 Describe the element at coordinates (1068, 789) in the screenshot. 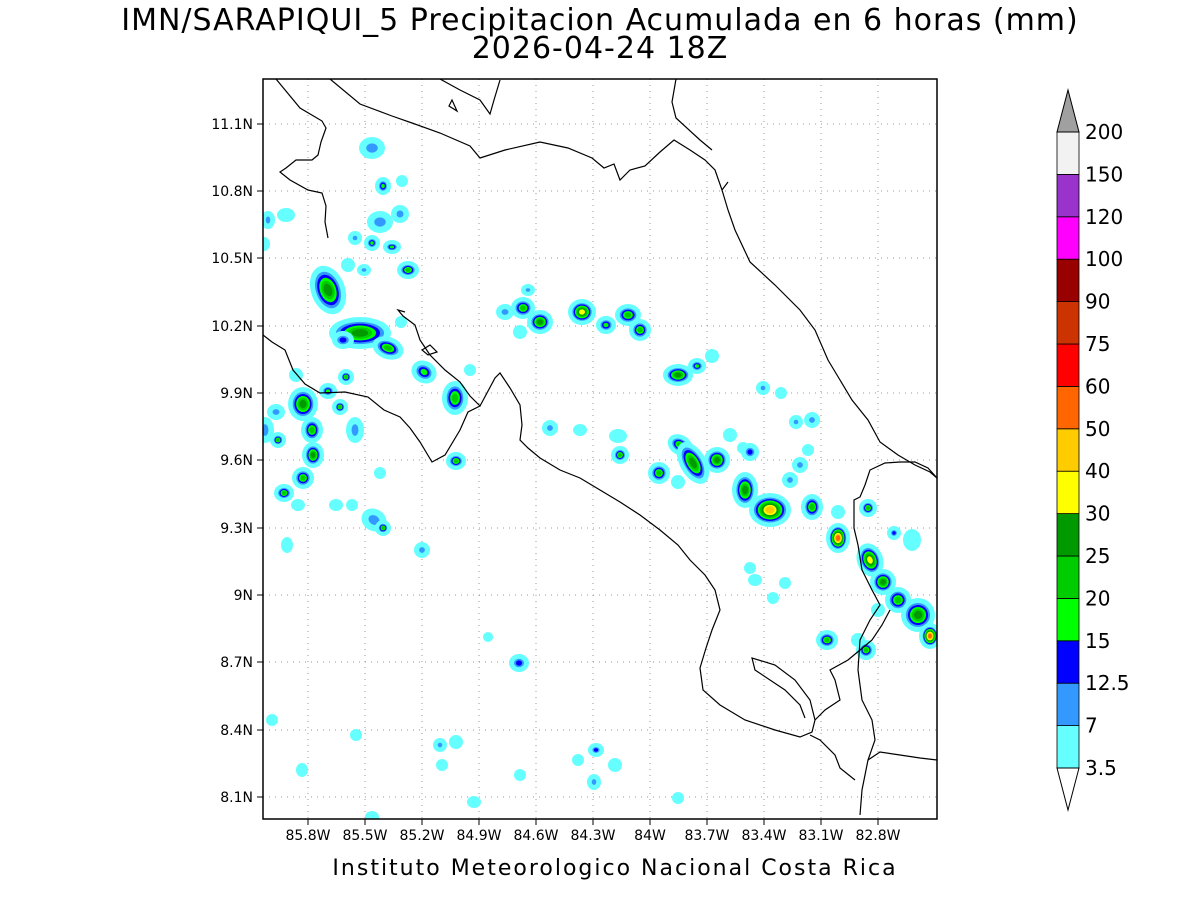

I see `colorbar-bottom-arrow` at that location.